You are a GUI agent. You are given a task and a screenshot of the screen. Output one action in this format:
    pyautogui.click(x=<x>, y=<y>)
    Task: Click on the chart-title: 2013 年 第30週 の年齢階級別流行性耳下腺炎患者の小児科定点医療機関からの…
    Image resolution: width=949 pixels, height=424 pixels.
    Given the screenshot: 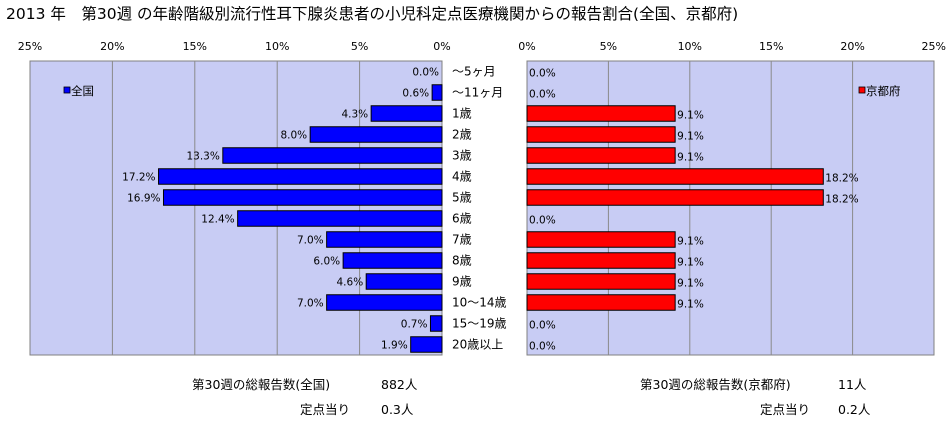 What is the action you would take?
    pyautogui.click(x=372, y=14)
    